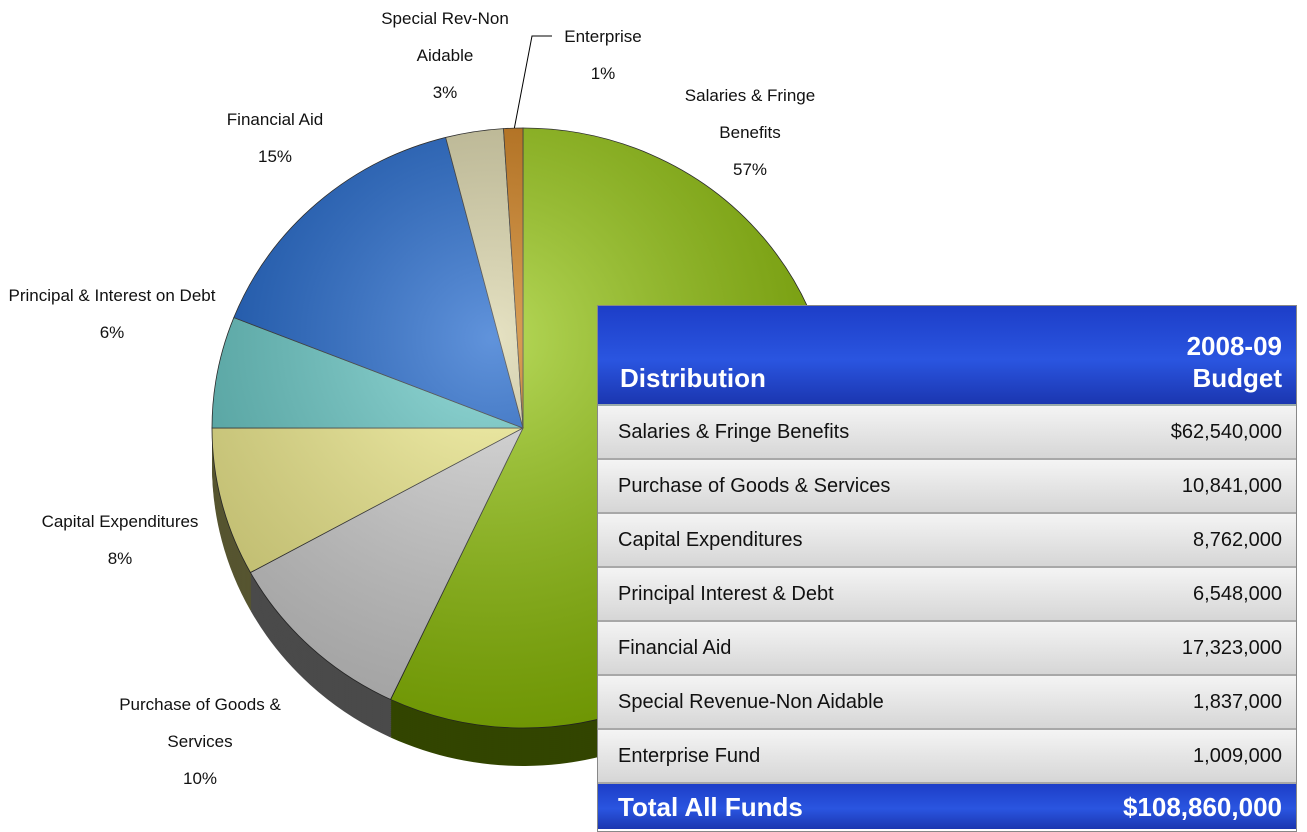  I want to click on slice-label: Special Rev-Non Aidable 3%, so click(445, 55).